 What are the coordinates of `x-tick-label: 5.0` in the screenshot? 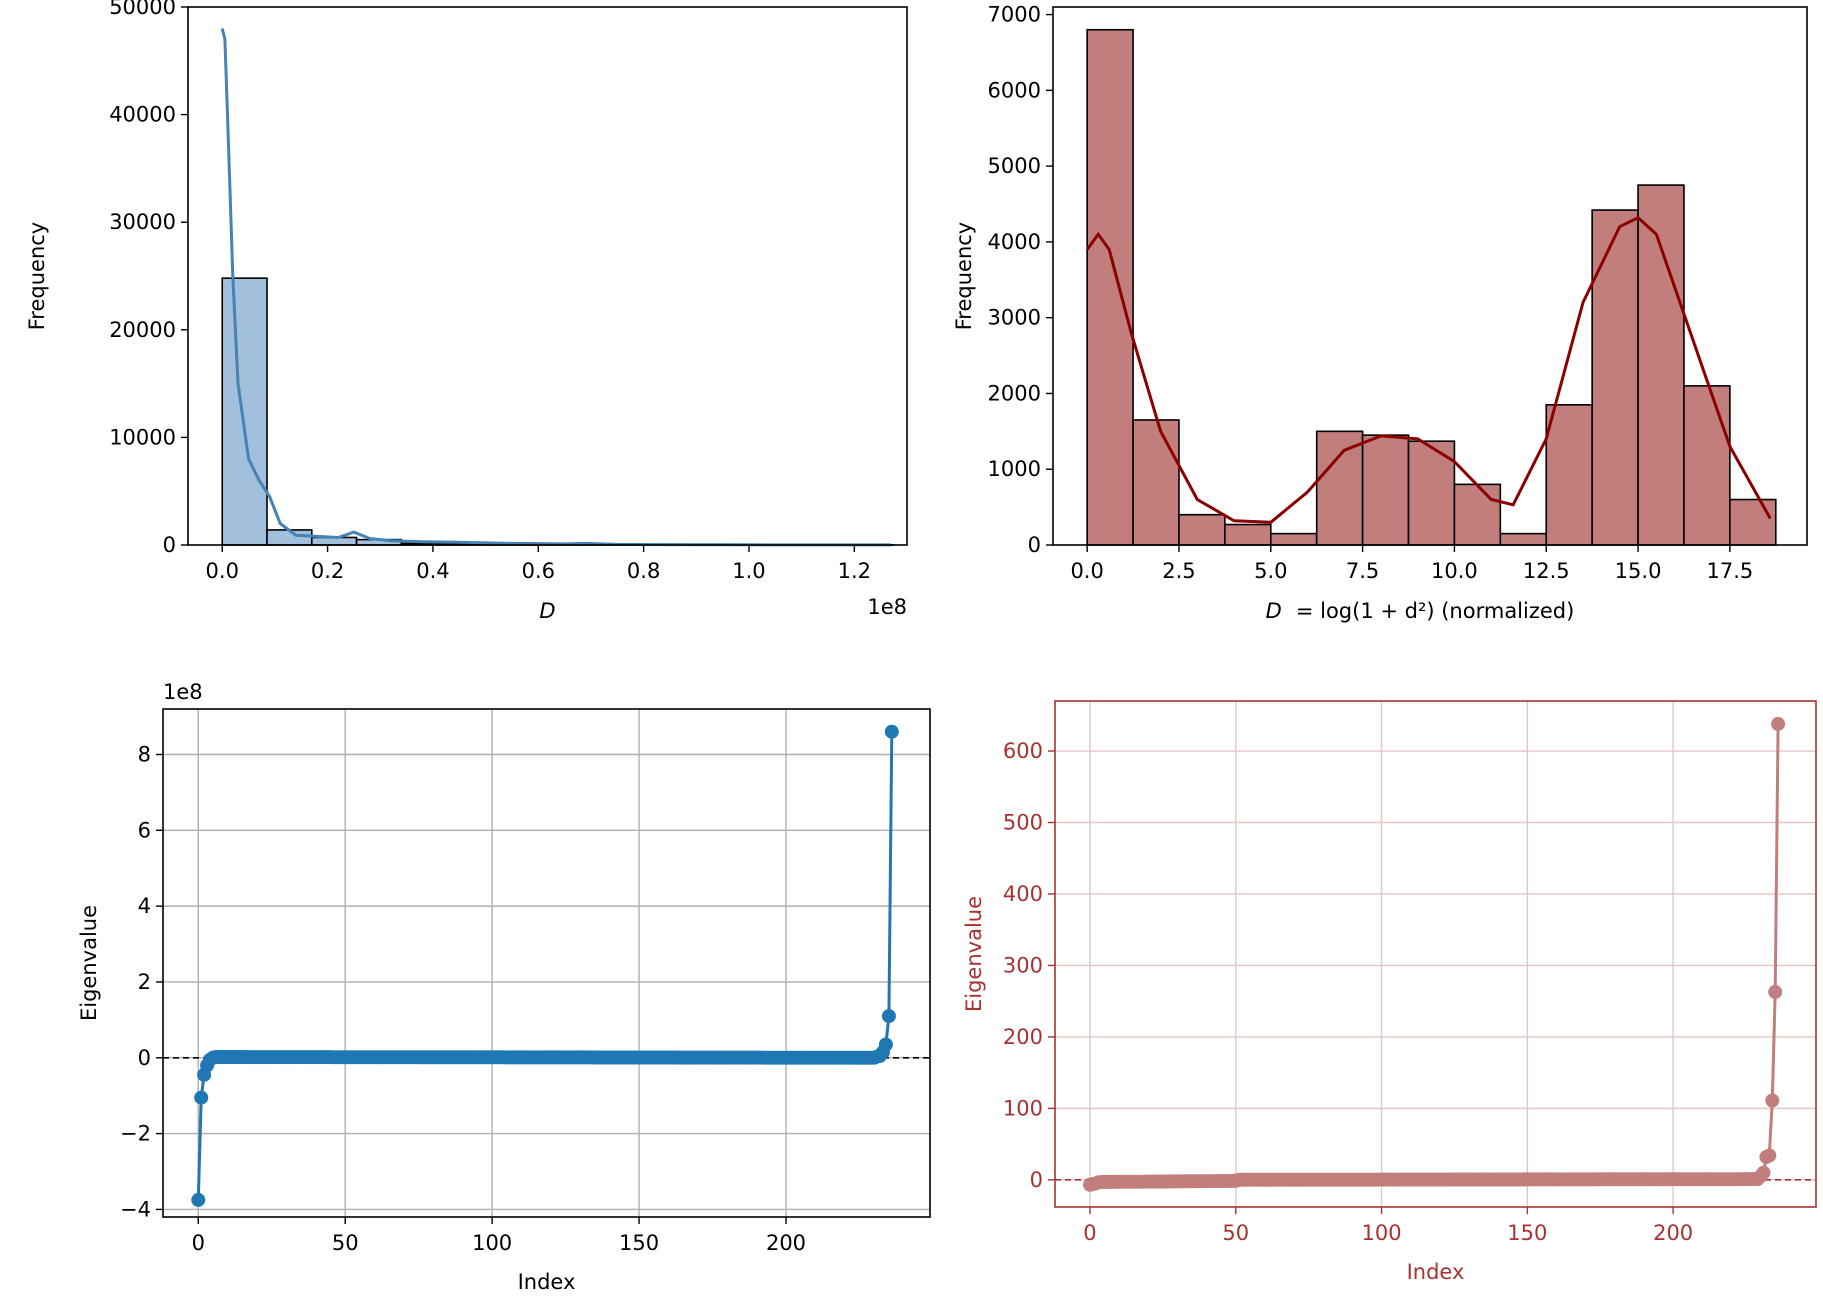 It's located at (1270, 571).